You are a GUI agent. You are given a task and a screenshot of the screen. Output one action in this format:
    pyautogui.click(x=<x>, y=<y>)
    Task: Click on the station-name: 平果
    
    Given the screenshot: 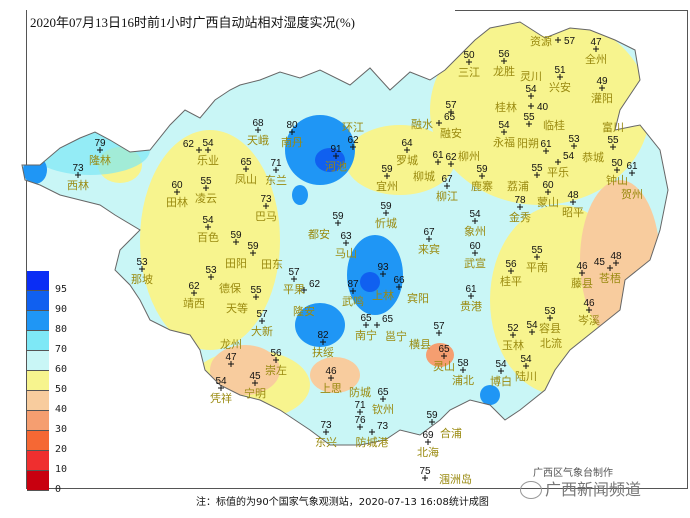 What is the action you would take?
    pyautogui.click(x=294, y=289)
    